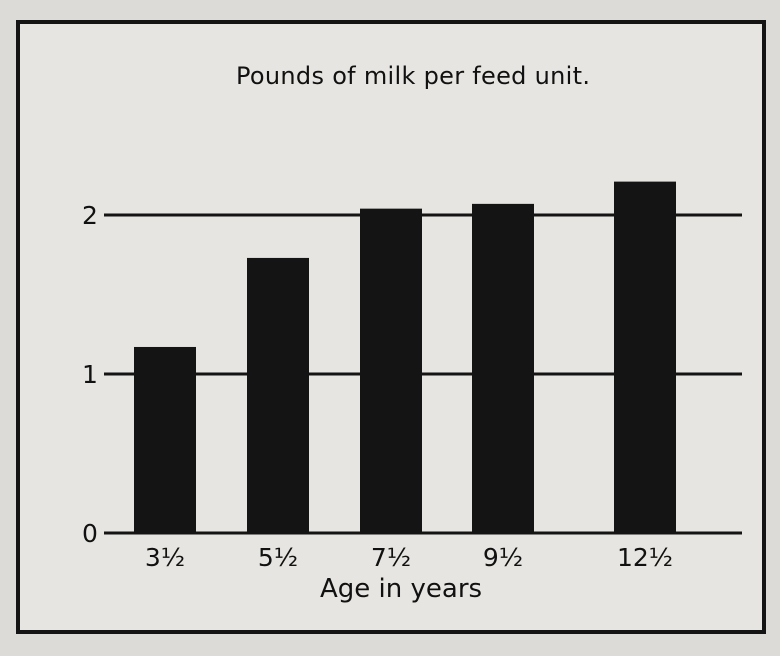  What do you see at coordinates (90, 533) in the screenshot?
I see `y-tick-label-0: 0` at bounding box center [90, 533].